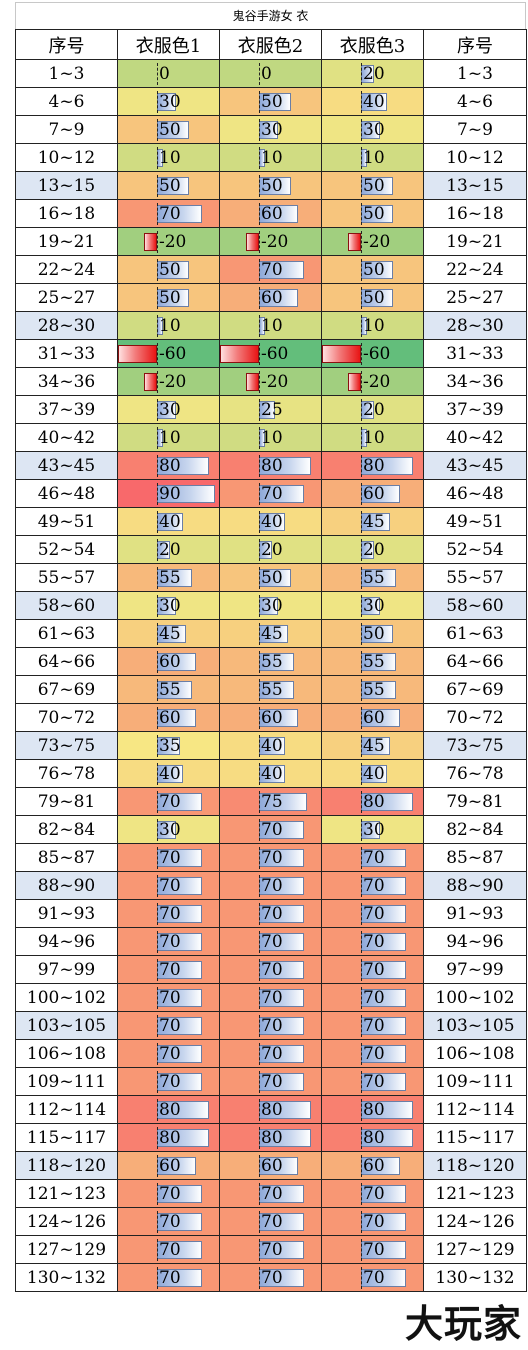  What do you see at coordinates (66, 381) in the screenshot?
I see `row-index-left: 34~36` at bounding box center [66, 381].